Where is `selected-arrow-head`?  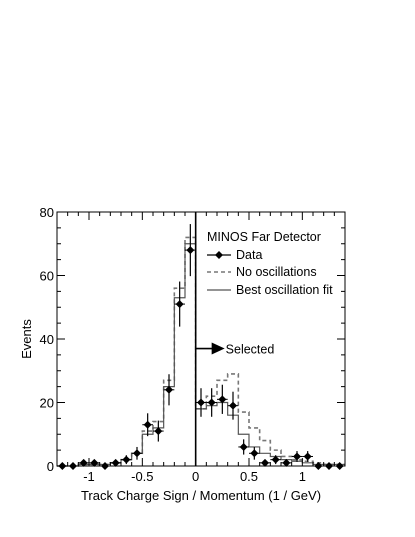 selected-arrow-head is located at coordinates (218, 348).